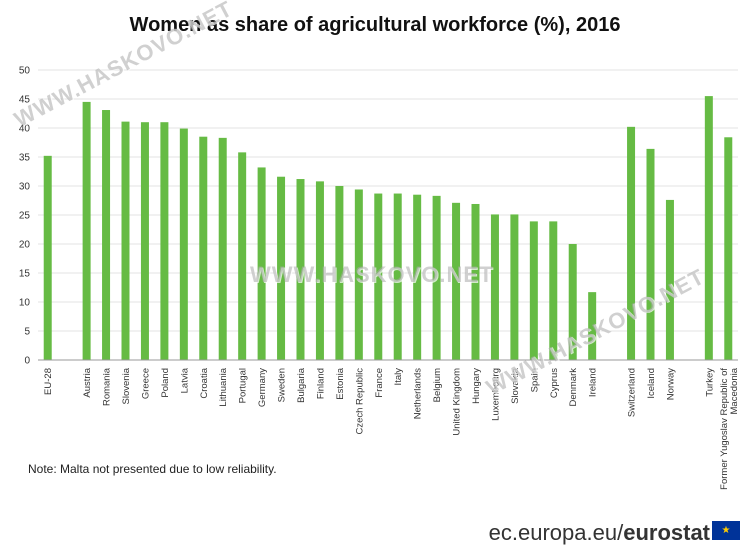  Describe the element at coordinates (25, 71) in the screenshot. I see `y-tick-label: 50` at that location.